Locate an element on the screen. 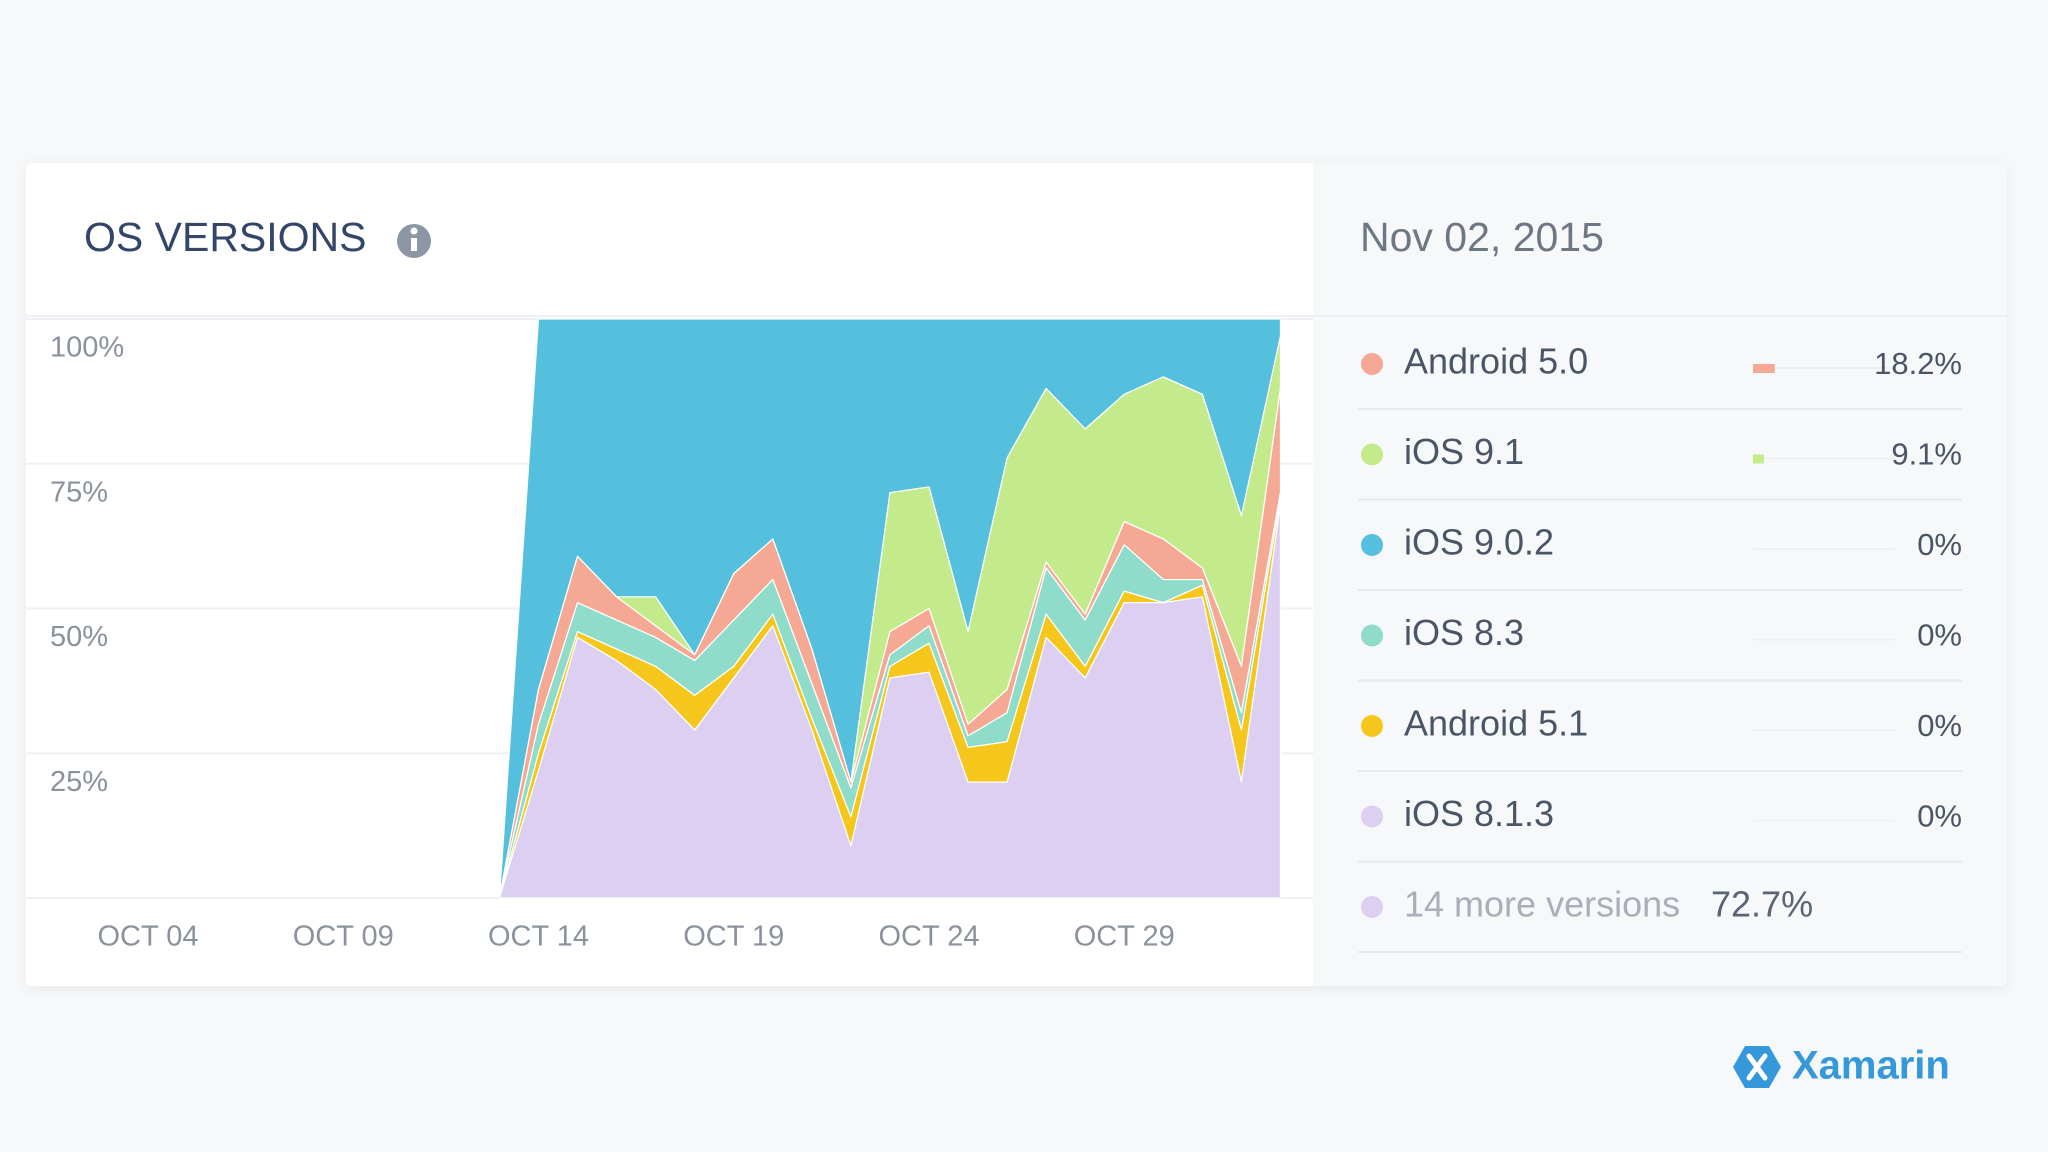  logo: Xamarin is located at coordinates (1841, 1066).